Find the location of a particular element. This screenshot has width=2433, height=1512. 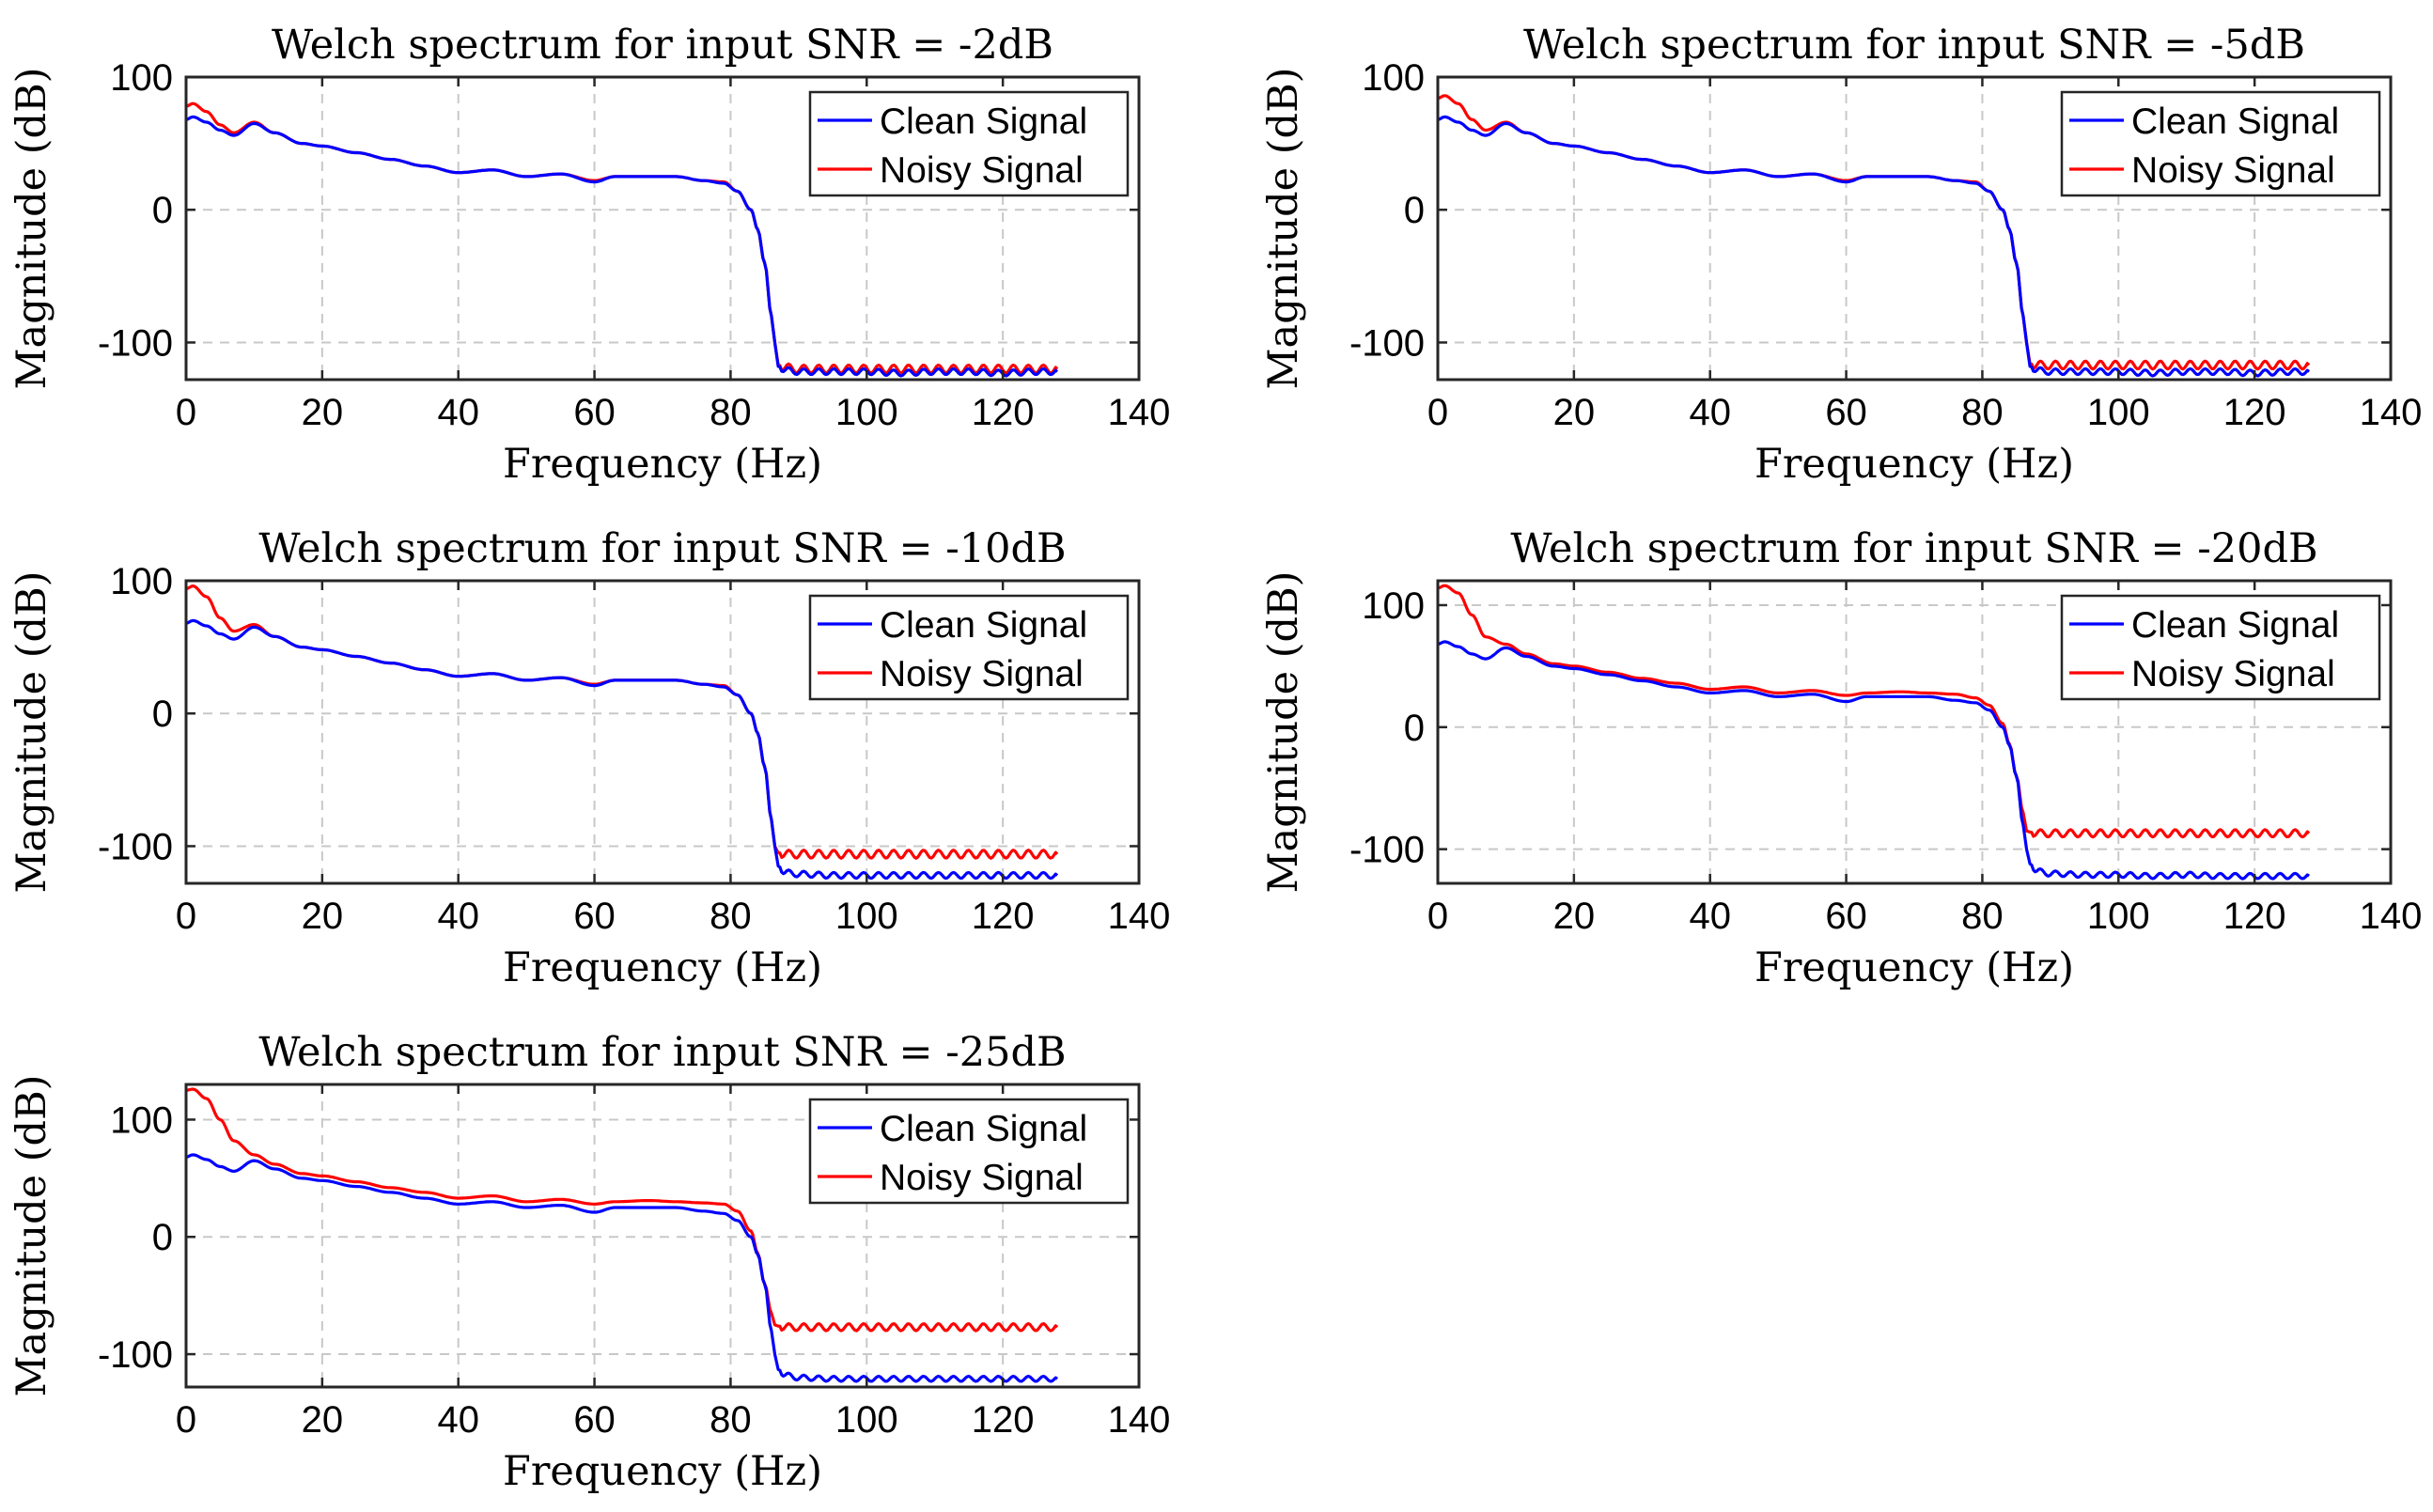

chart-title: Welch spectrum for input SNR = -5dB is located at coordinates (1914, 45).